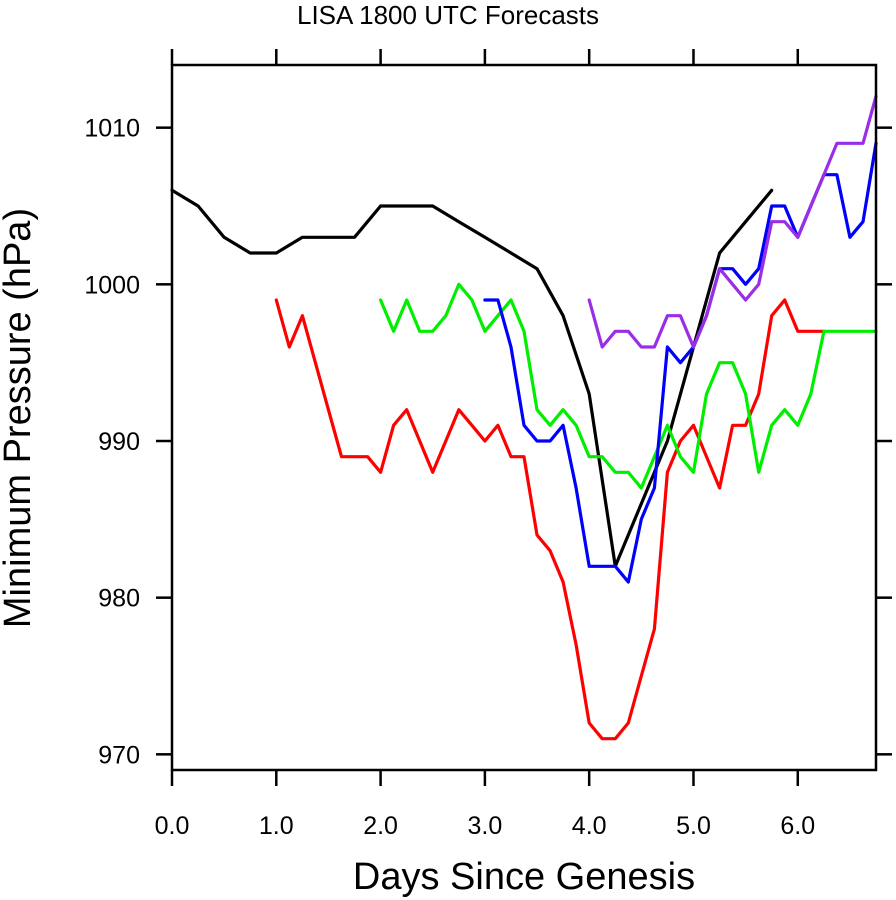  I want to click on x-tick-label: 6.0, so click(797, 826).